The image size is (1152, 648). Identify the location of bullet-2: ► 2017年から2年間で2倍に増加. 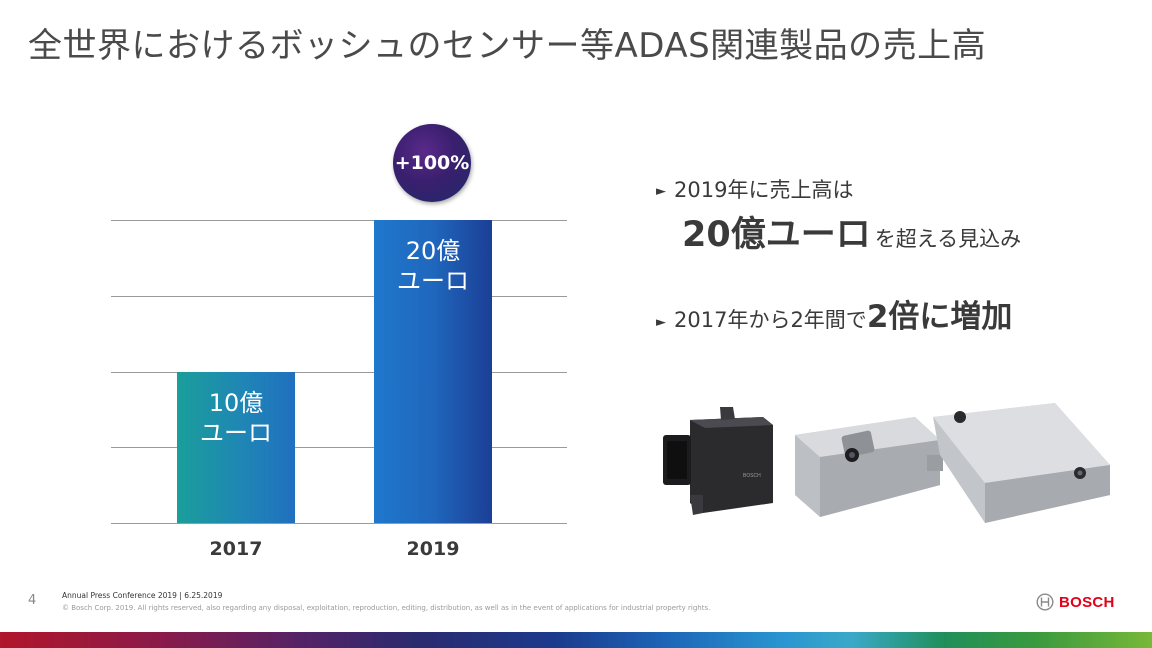
(834, 313).